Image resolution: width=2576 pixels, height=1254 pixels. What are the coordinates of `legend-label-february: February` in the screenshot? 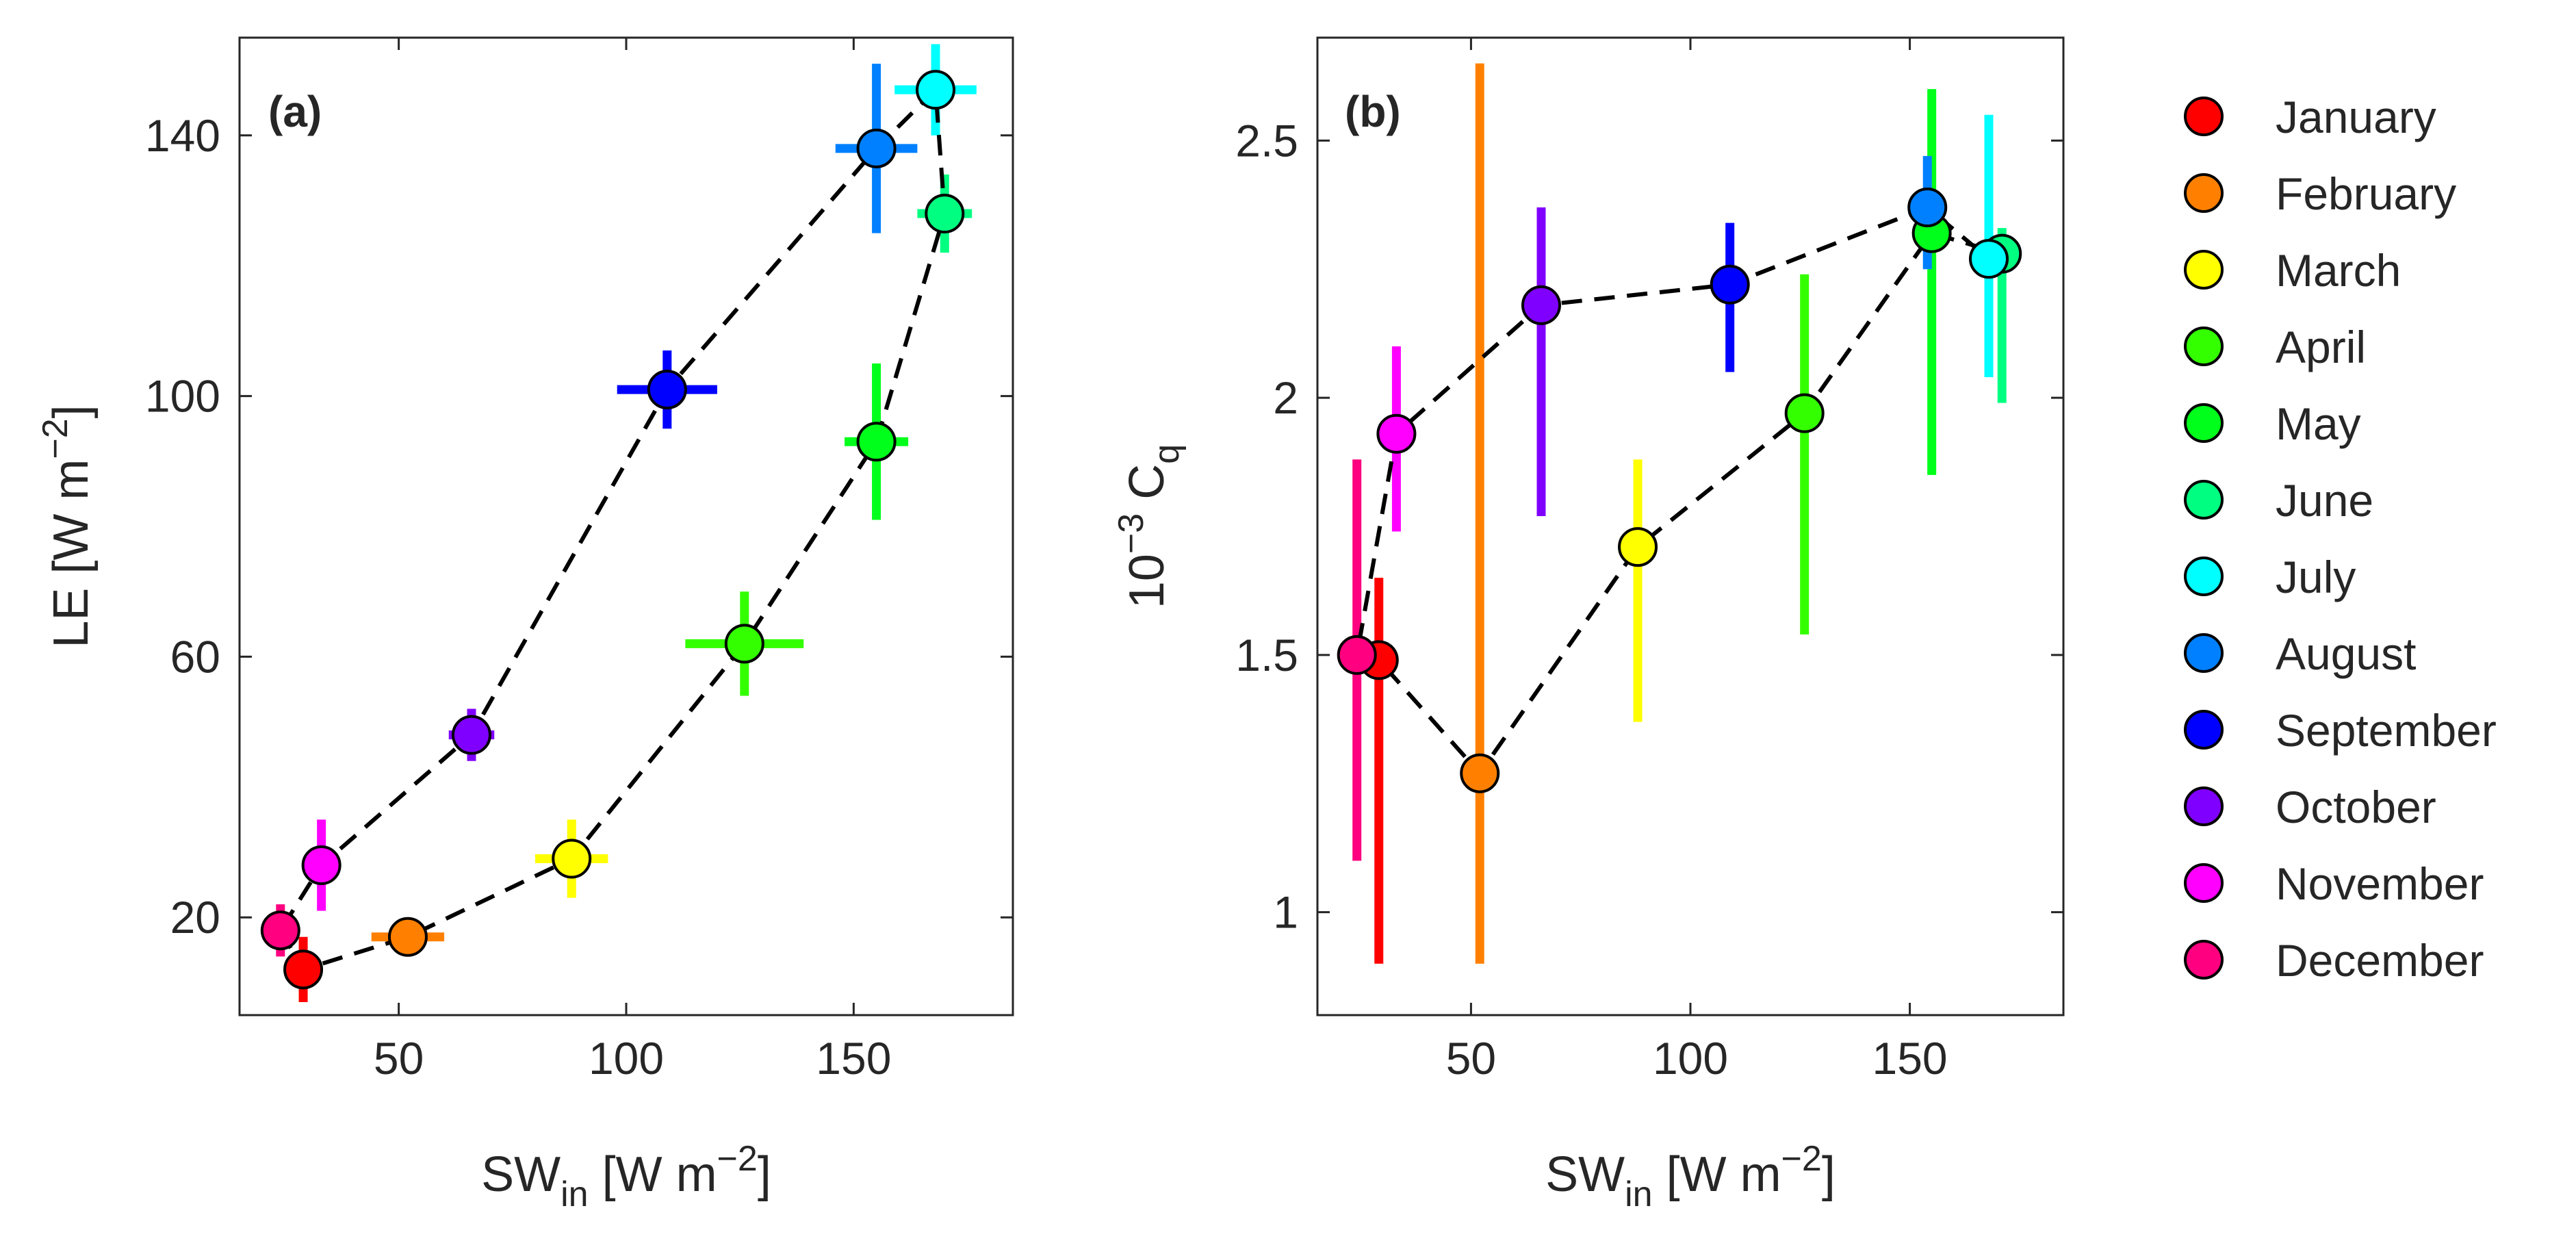 It's located at (2366, 193).